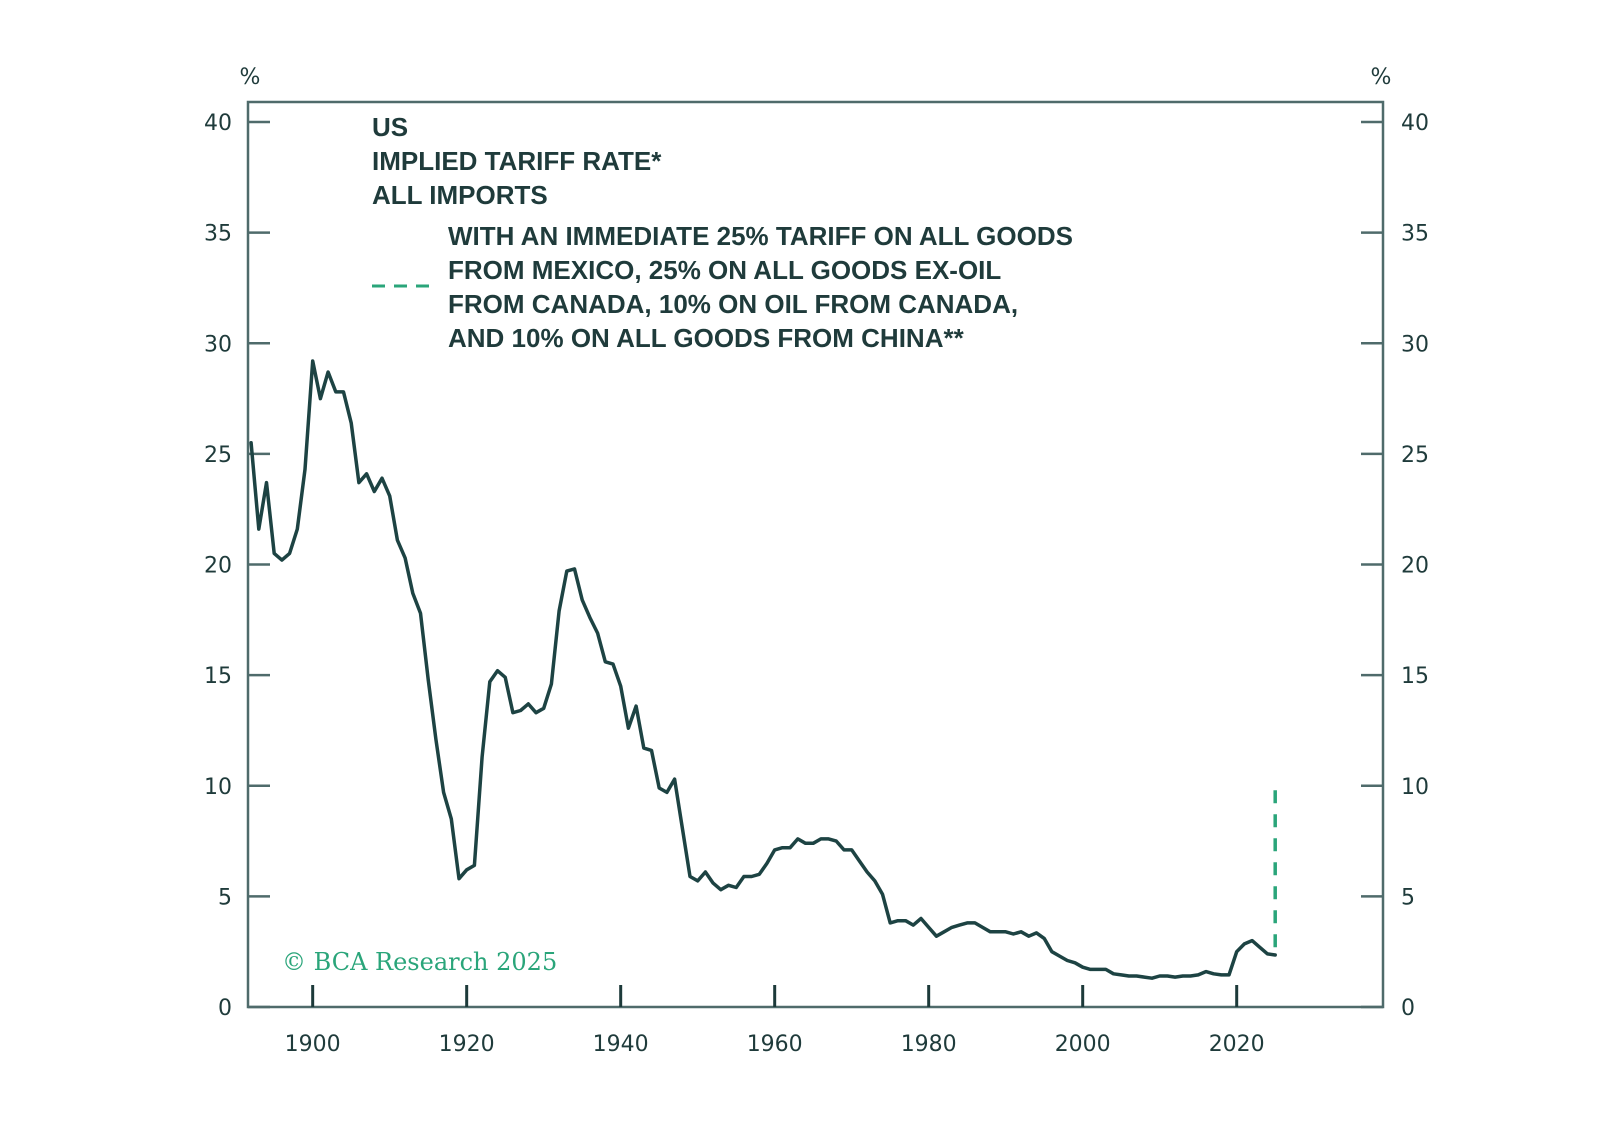  I want to click on y-tick-label-left: 30, so click(218, 344).